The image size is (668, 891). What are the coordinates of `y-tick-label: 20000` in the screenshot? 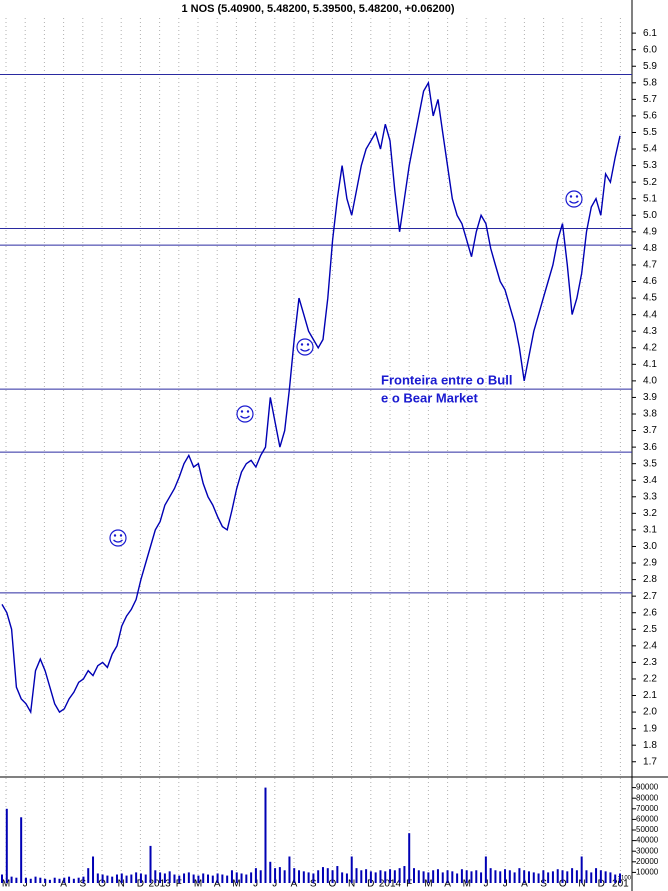 It's located at (647, 861).